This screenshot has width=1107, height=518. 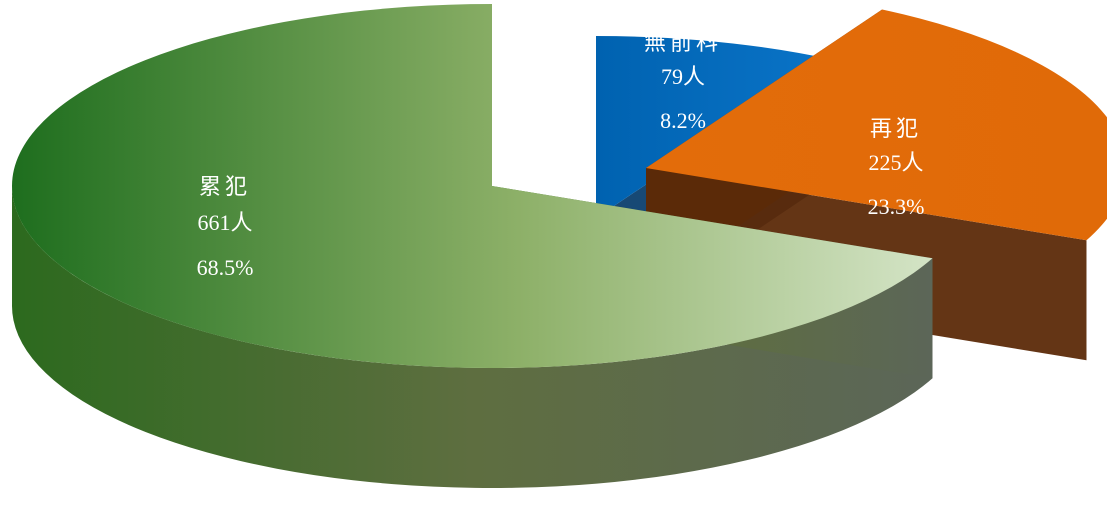 I want to click on habitual-offense-count-label: 661人, so click(x=224, y=222).